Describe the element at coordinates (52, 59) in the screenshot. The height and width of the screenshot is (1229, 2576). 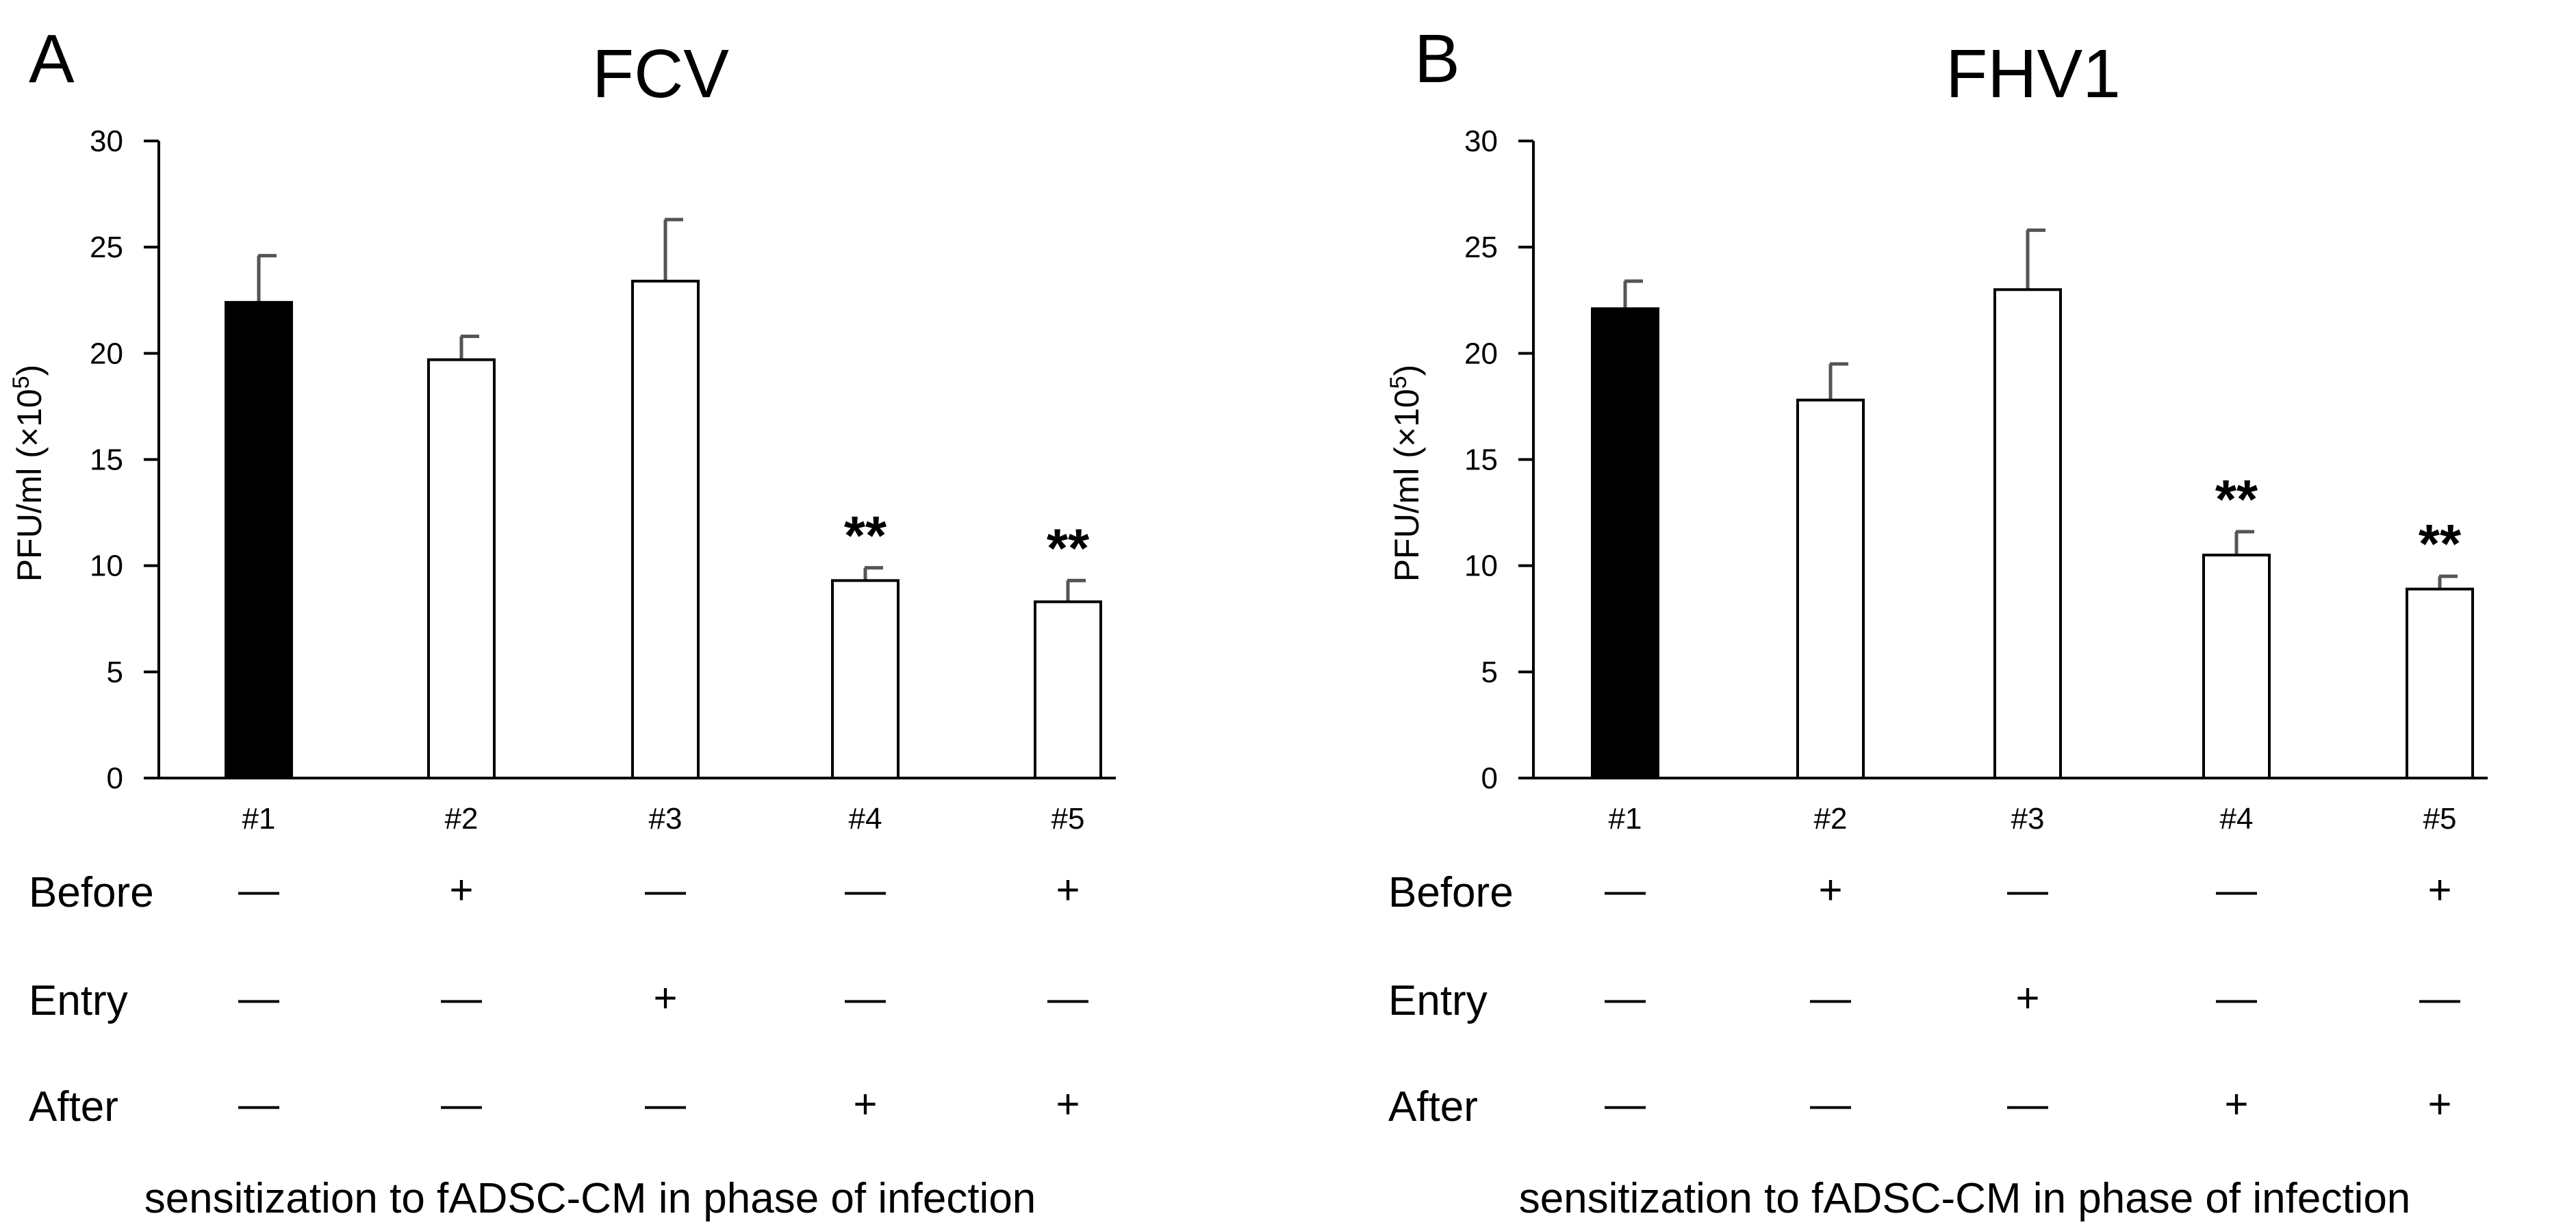
I see `panel-label: A` at that location.